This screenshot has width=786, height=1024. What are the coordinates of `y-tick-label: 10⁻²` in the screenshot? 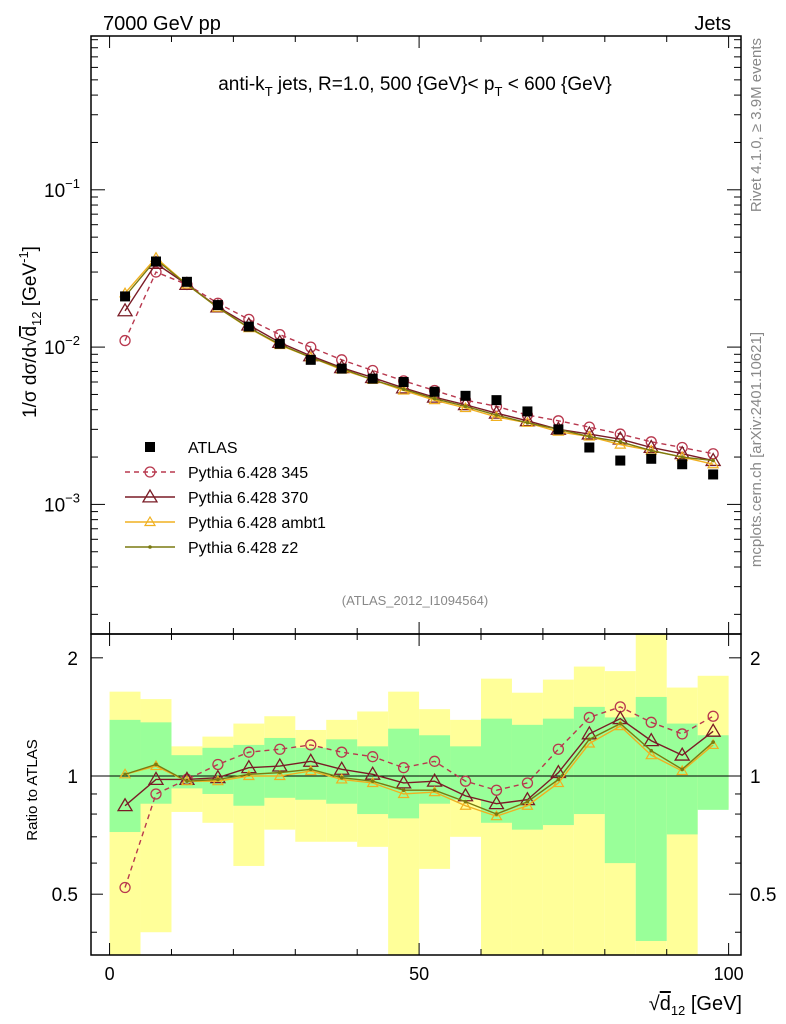 It's located at (62, 346).